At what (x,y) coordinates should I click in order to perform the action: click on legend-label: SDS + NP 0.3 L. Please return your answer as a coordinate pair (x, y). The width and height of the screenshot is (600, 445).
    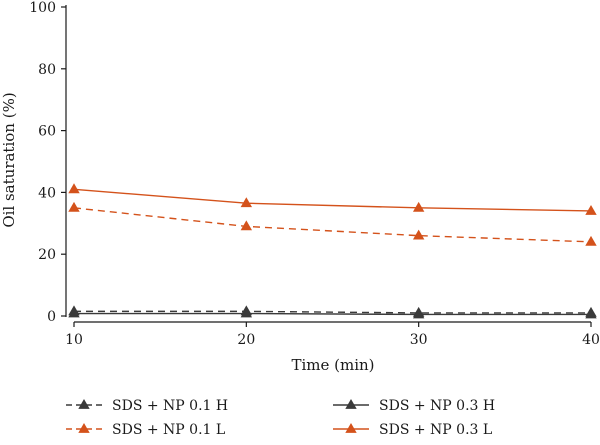
    Looking at the image, I should click on (435, 430).